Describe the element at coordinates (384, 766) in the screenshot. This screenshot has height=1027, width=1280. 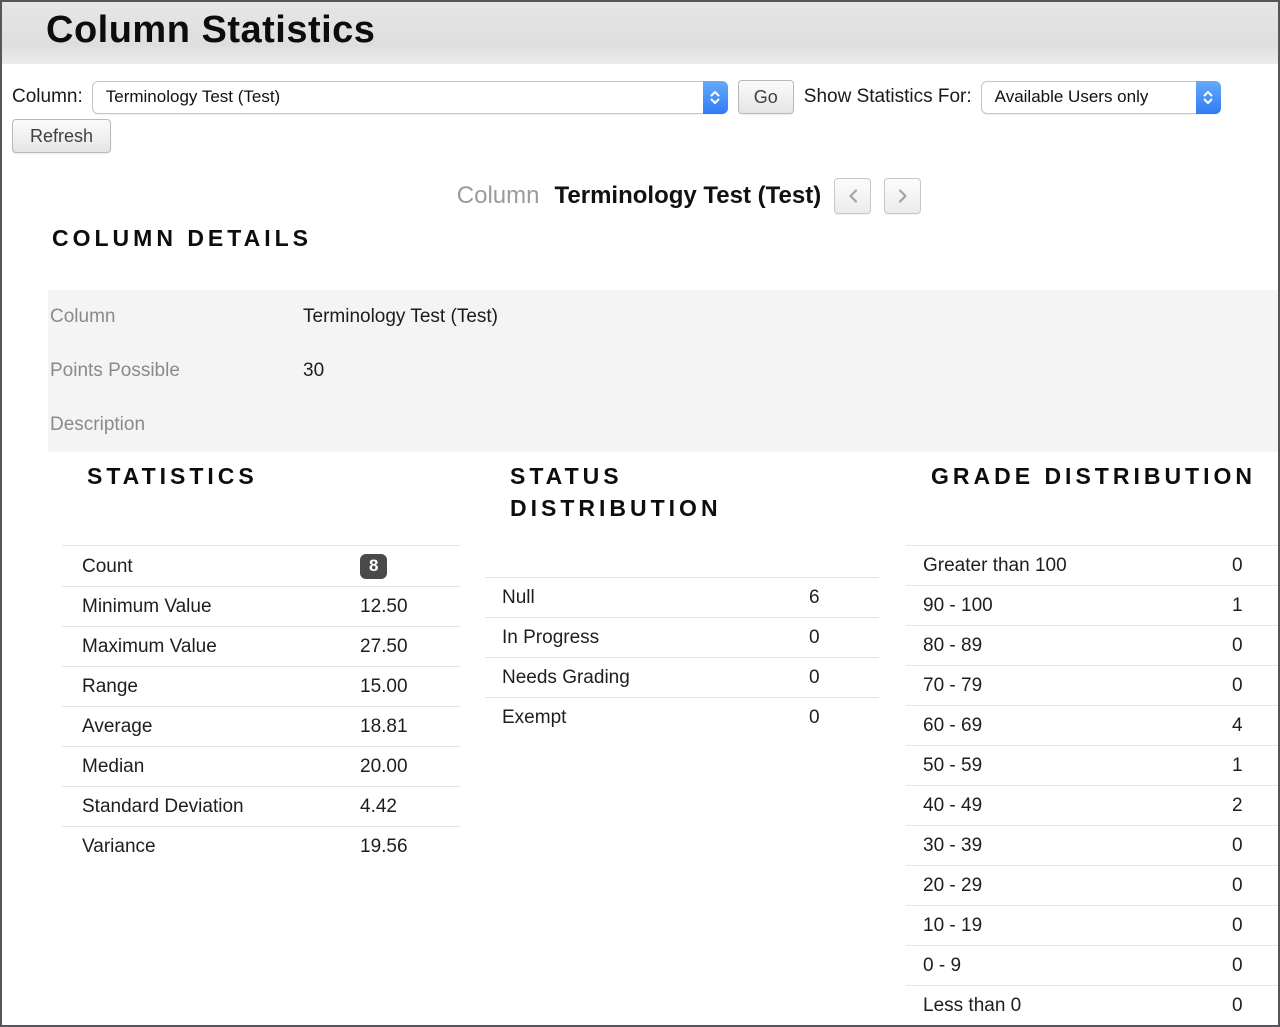
I see `stat-value: 20.00` at that location.